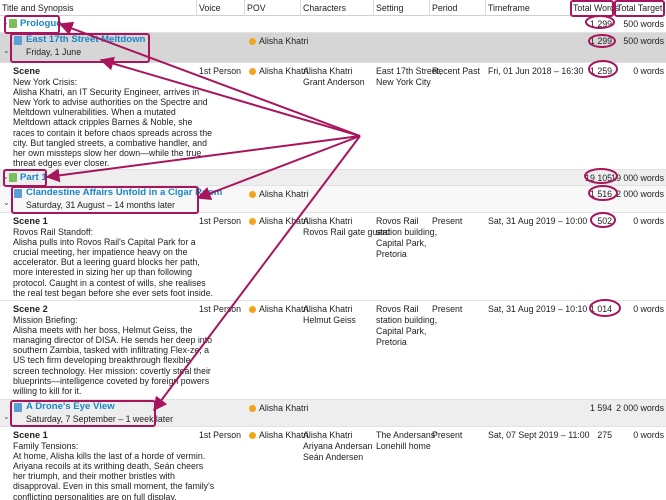 Image resolution: width=666 pixels, height=500 pixels. I want to click on column-header: Total Words, so click(596, 8).